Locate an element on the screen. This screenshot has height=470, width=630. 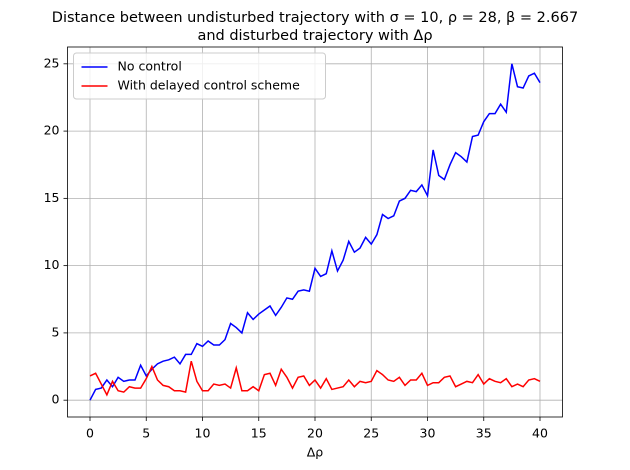
legend-box is located at coordinates (199, 76).